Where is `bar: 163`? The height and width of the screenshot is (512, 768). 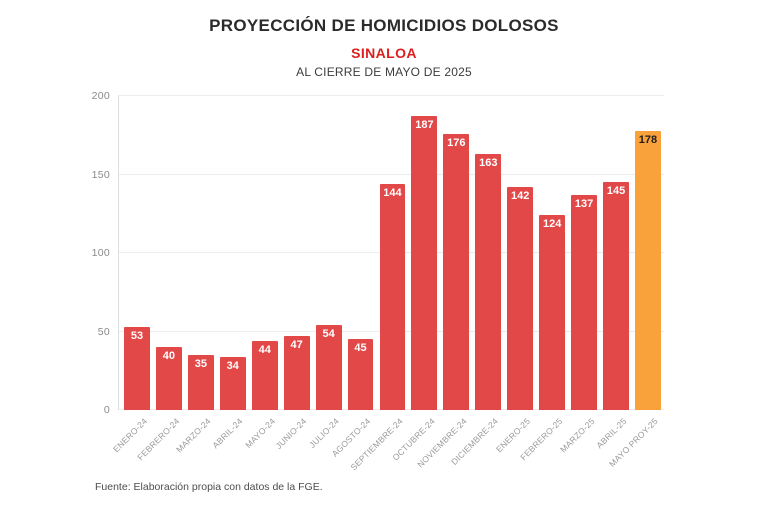 bar: 163 is located at coordinates (488, 282).